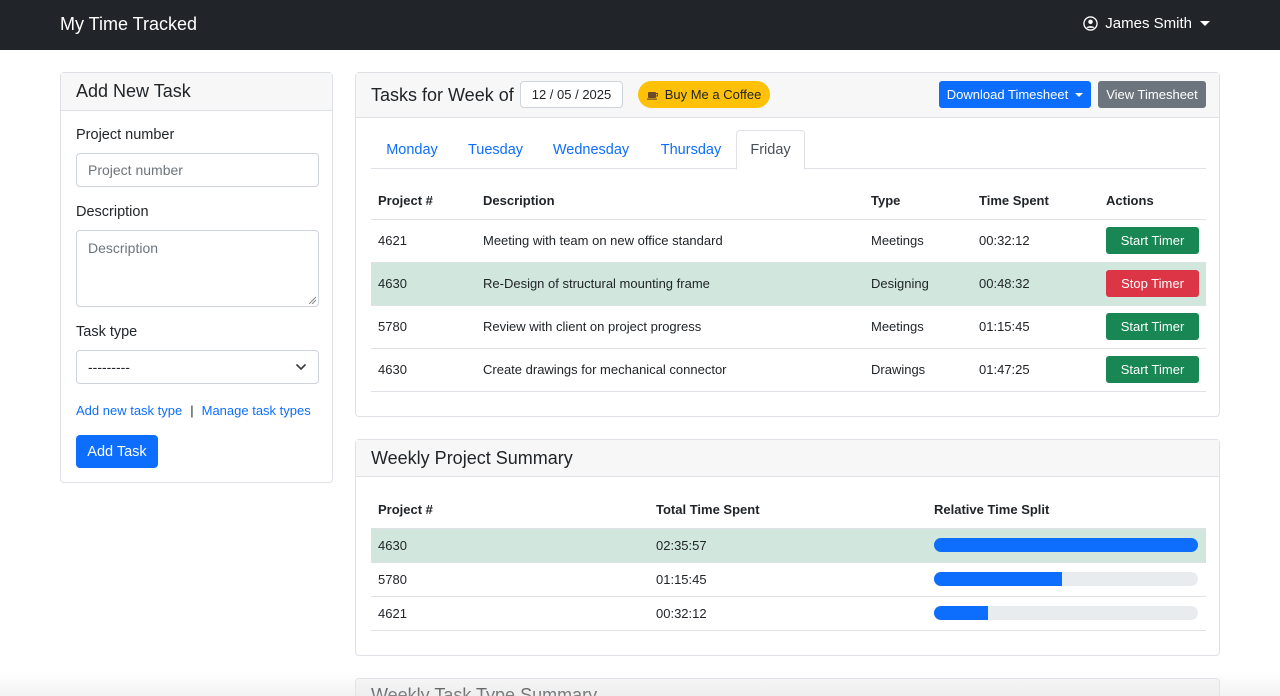 Image resolution: width=1280 pixels, height=696 pixels. I want to click on buy-coffee-button: Buy Me a Coffee, so click(704, 94).